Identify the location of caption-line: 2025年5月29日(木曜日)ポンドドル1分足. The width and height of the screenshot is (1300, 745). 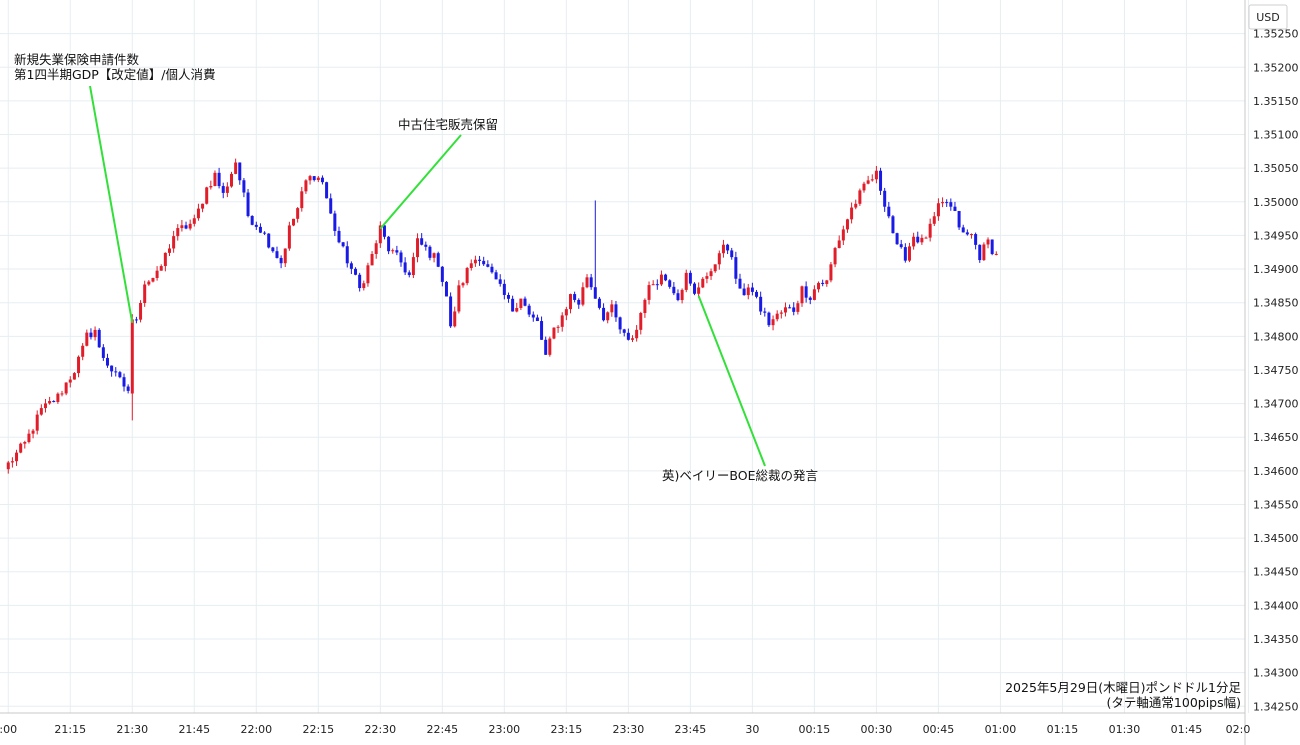
(1123, 687).